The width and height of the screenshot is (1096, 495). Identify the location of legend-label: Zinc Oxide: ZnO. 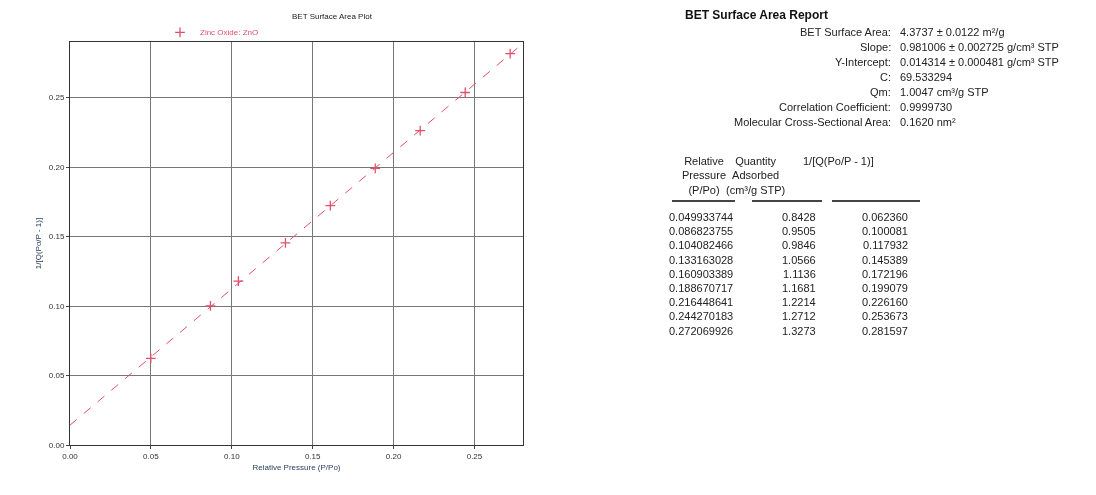
(229, 33).